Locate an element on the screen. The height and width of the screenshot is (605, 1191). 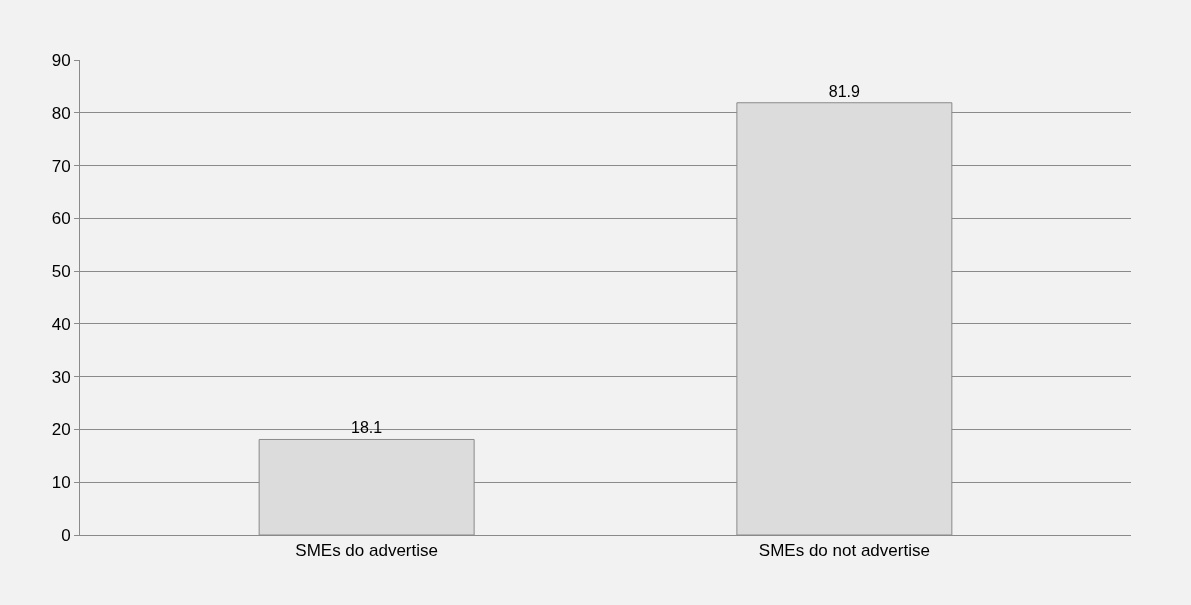
y-tick-label: 0 is located at coordinates (66, 535).